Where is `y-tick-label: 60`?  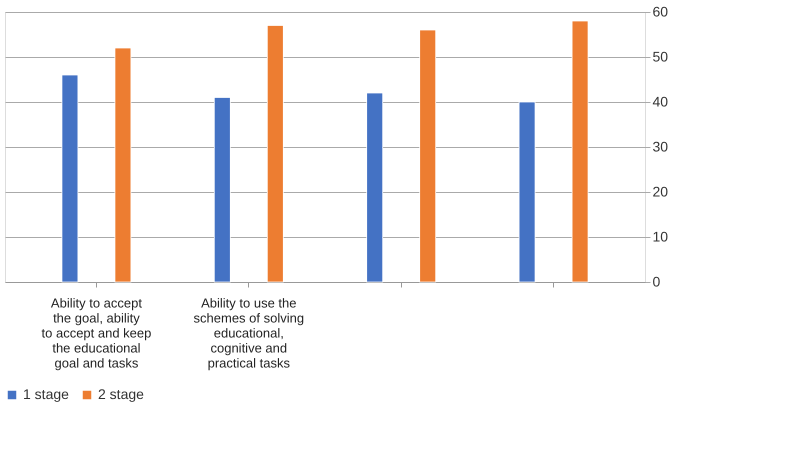
y-tick-label: 60 is located at coordinates (660, 12).